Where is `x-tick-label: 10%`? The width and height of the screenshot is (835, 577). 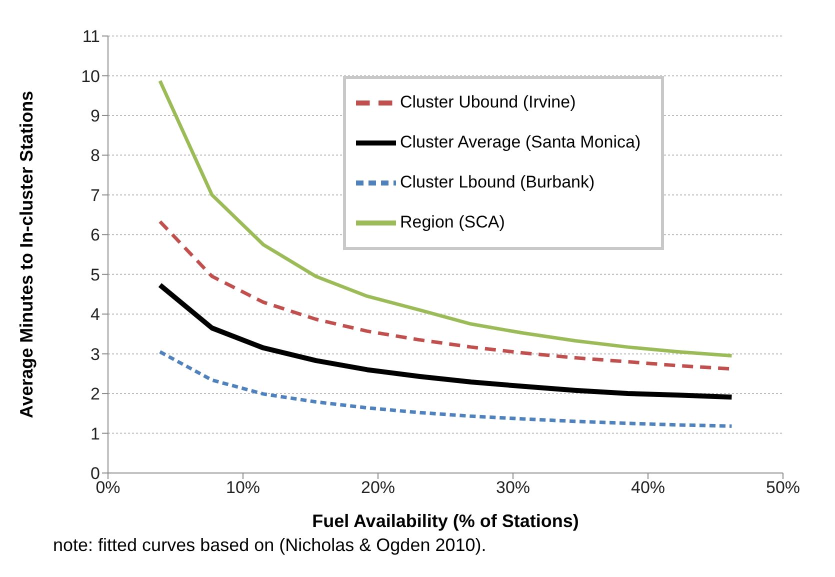 x-tick-label: 10% is located at coordinates (243, 488).